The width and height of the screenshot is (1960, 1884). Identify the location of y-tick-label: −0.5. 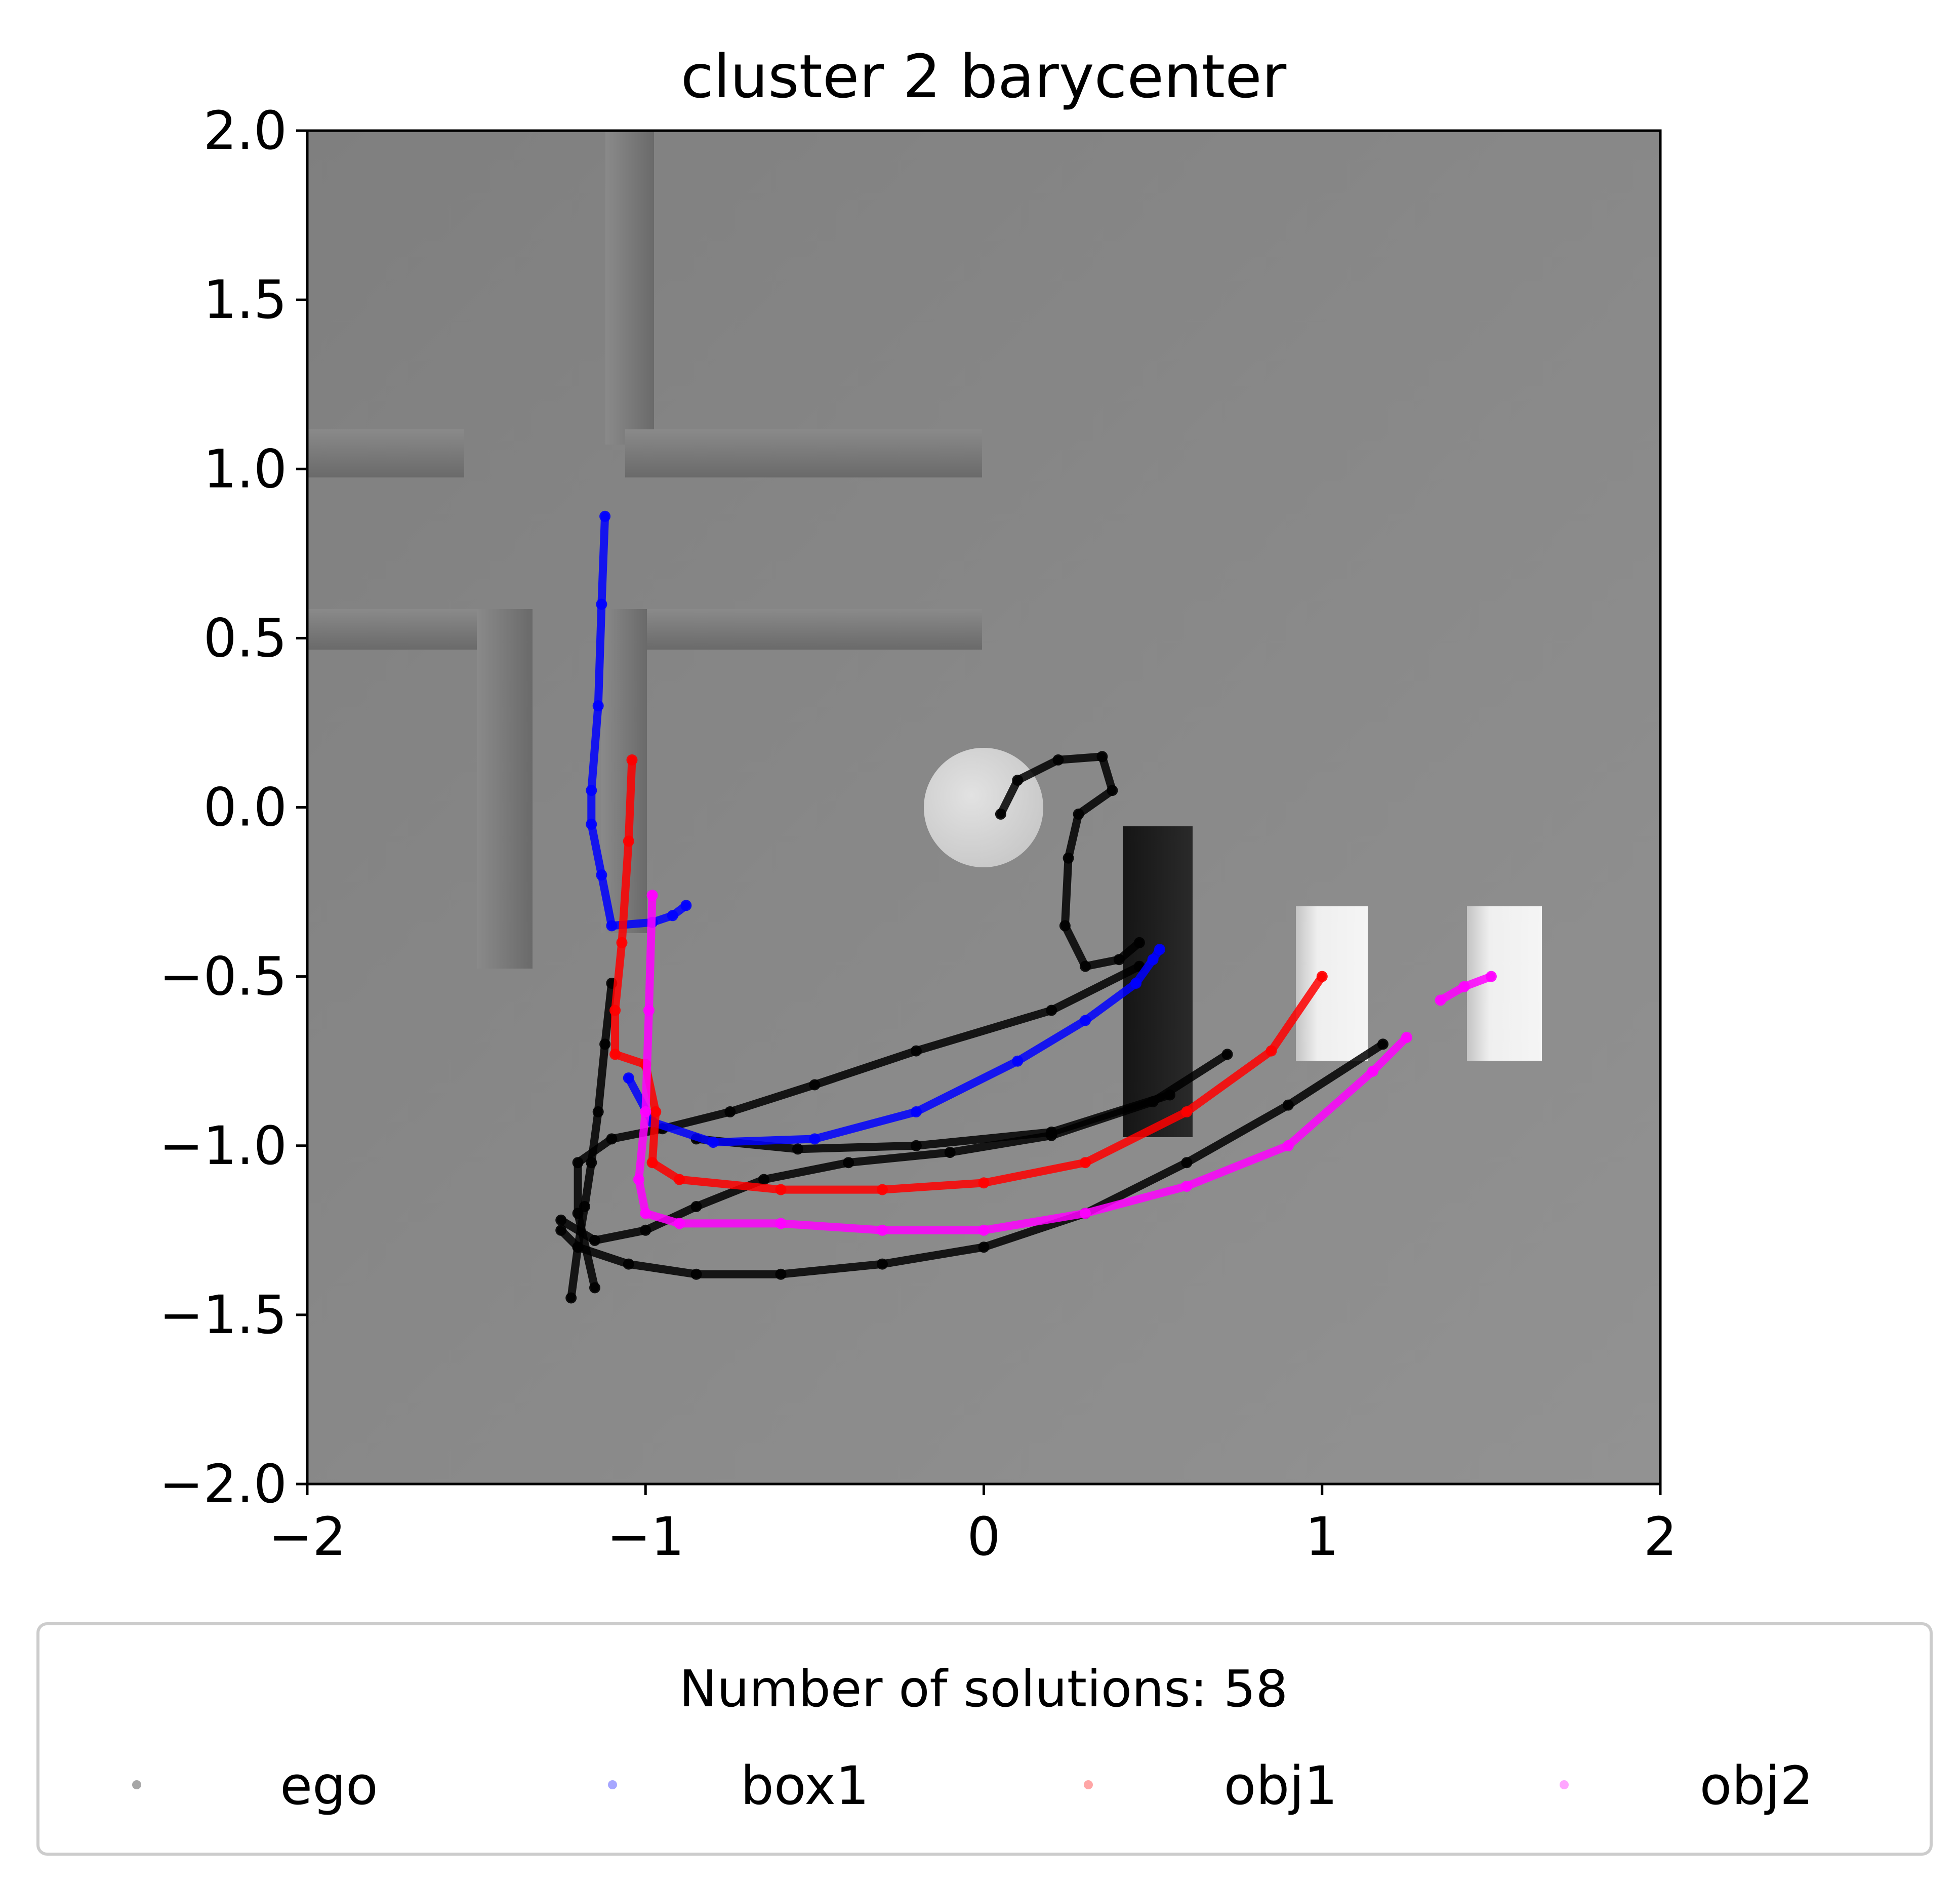
(223, 977).